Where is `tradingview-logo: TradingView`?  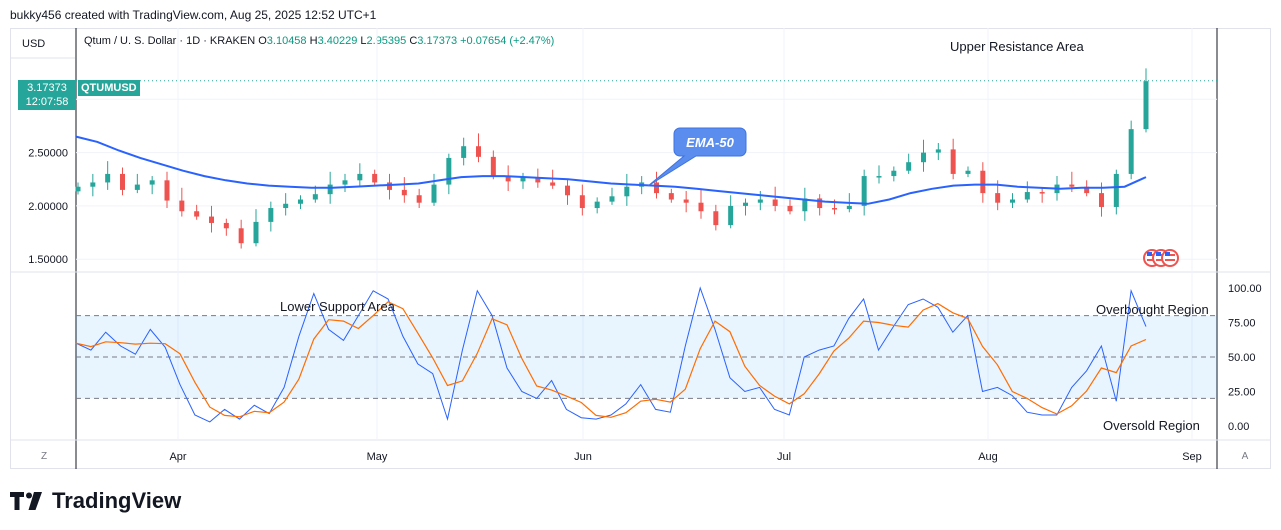 tradingview-logo: TradingView is located at coordinates (95, 501).